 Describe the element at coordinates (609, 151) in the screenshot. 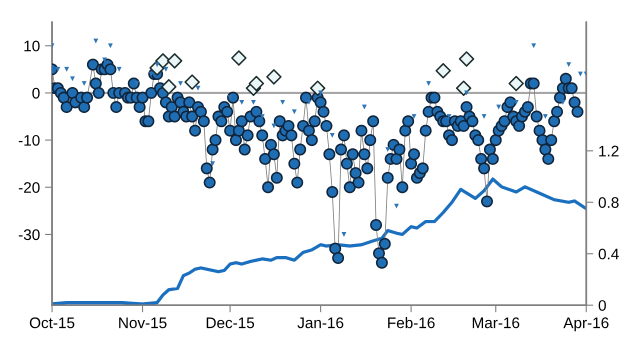

I see `y2-tick-label: 1.2` at that location.